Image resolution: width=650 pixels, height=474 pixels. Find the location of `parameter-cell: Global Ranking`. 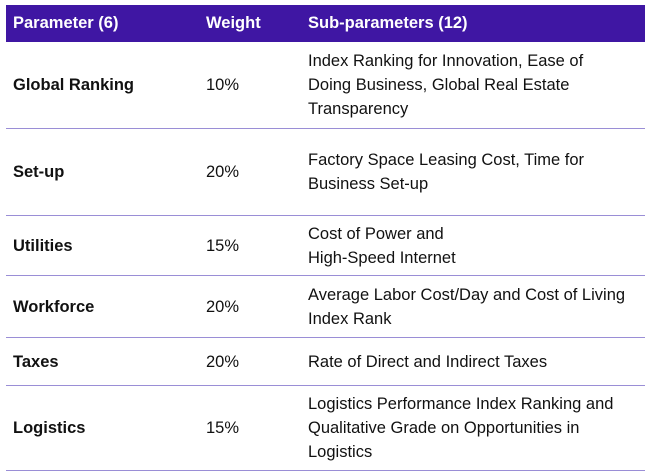

parameter-cell: Global Ranking is located at coordinates (102, 85).